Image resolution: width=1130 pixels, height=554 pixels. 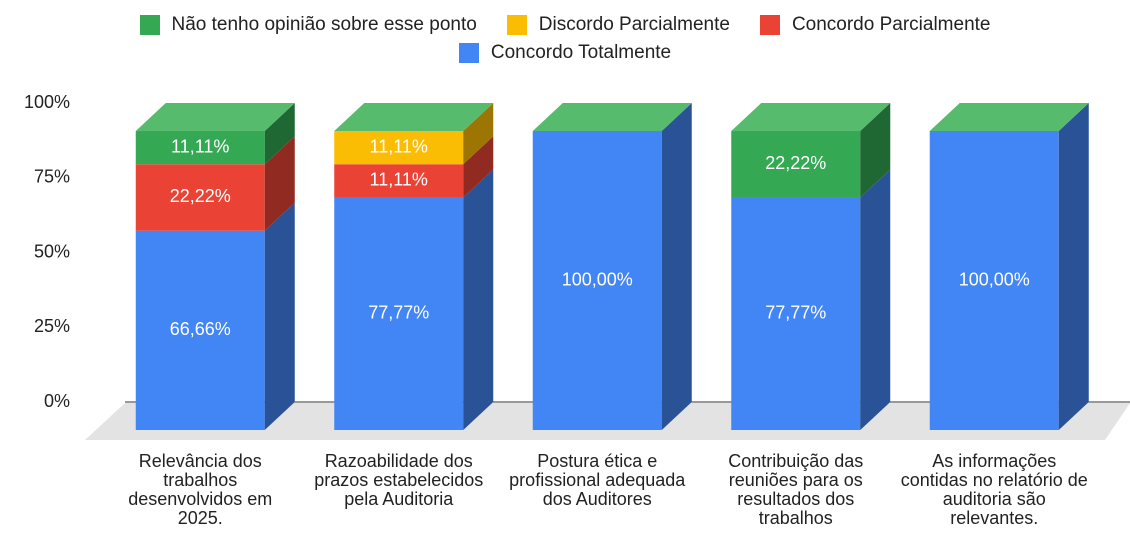 I want to click on y-tick-label: 25%, so click(x=52, y=326).